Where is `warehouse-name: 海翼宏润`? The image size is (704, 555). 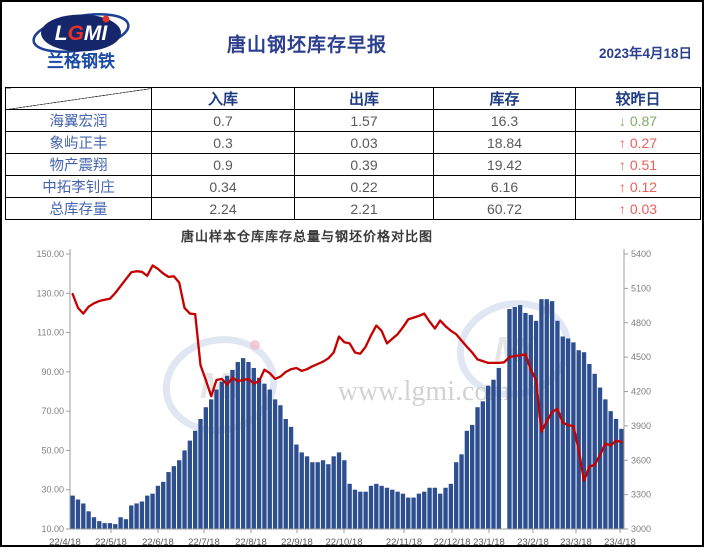
warehouse-name: 海翼宏润 is located at coordinates (78, 120).